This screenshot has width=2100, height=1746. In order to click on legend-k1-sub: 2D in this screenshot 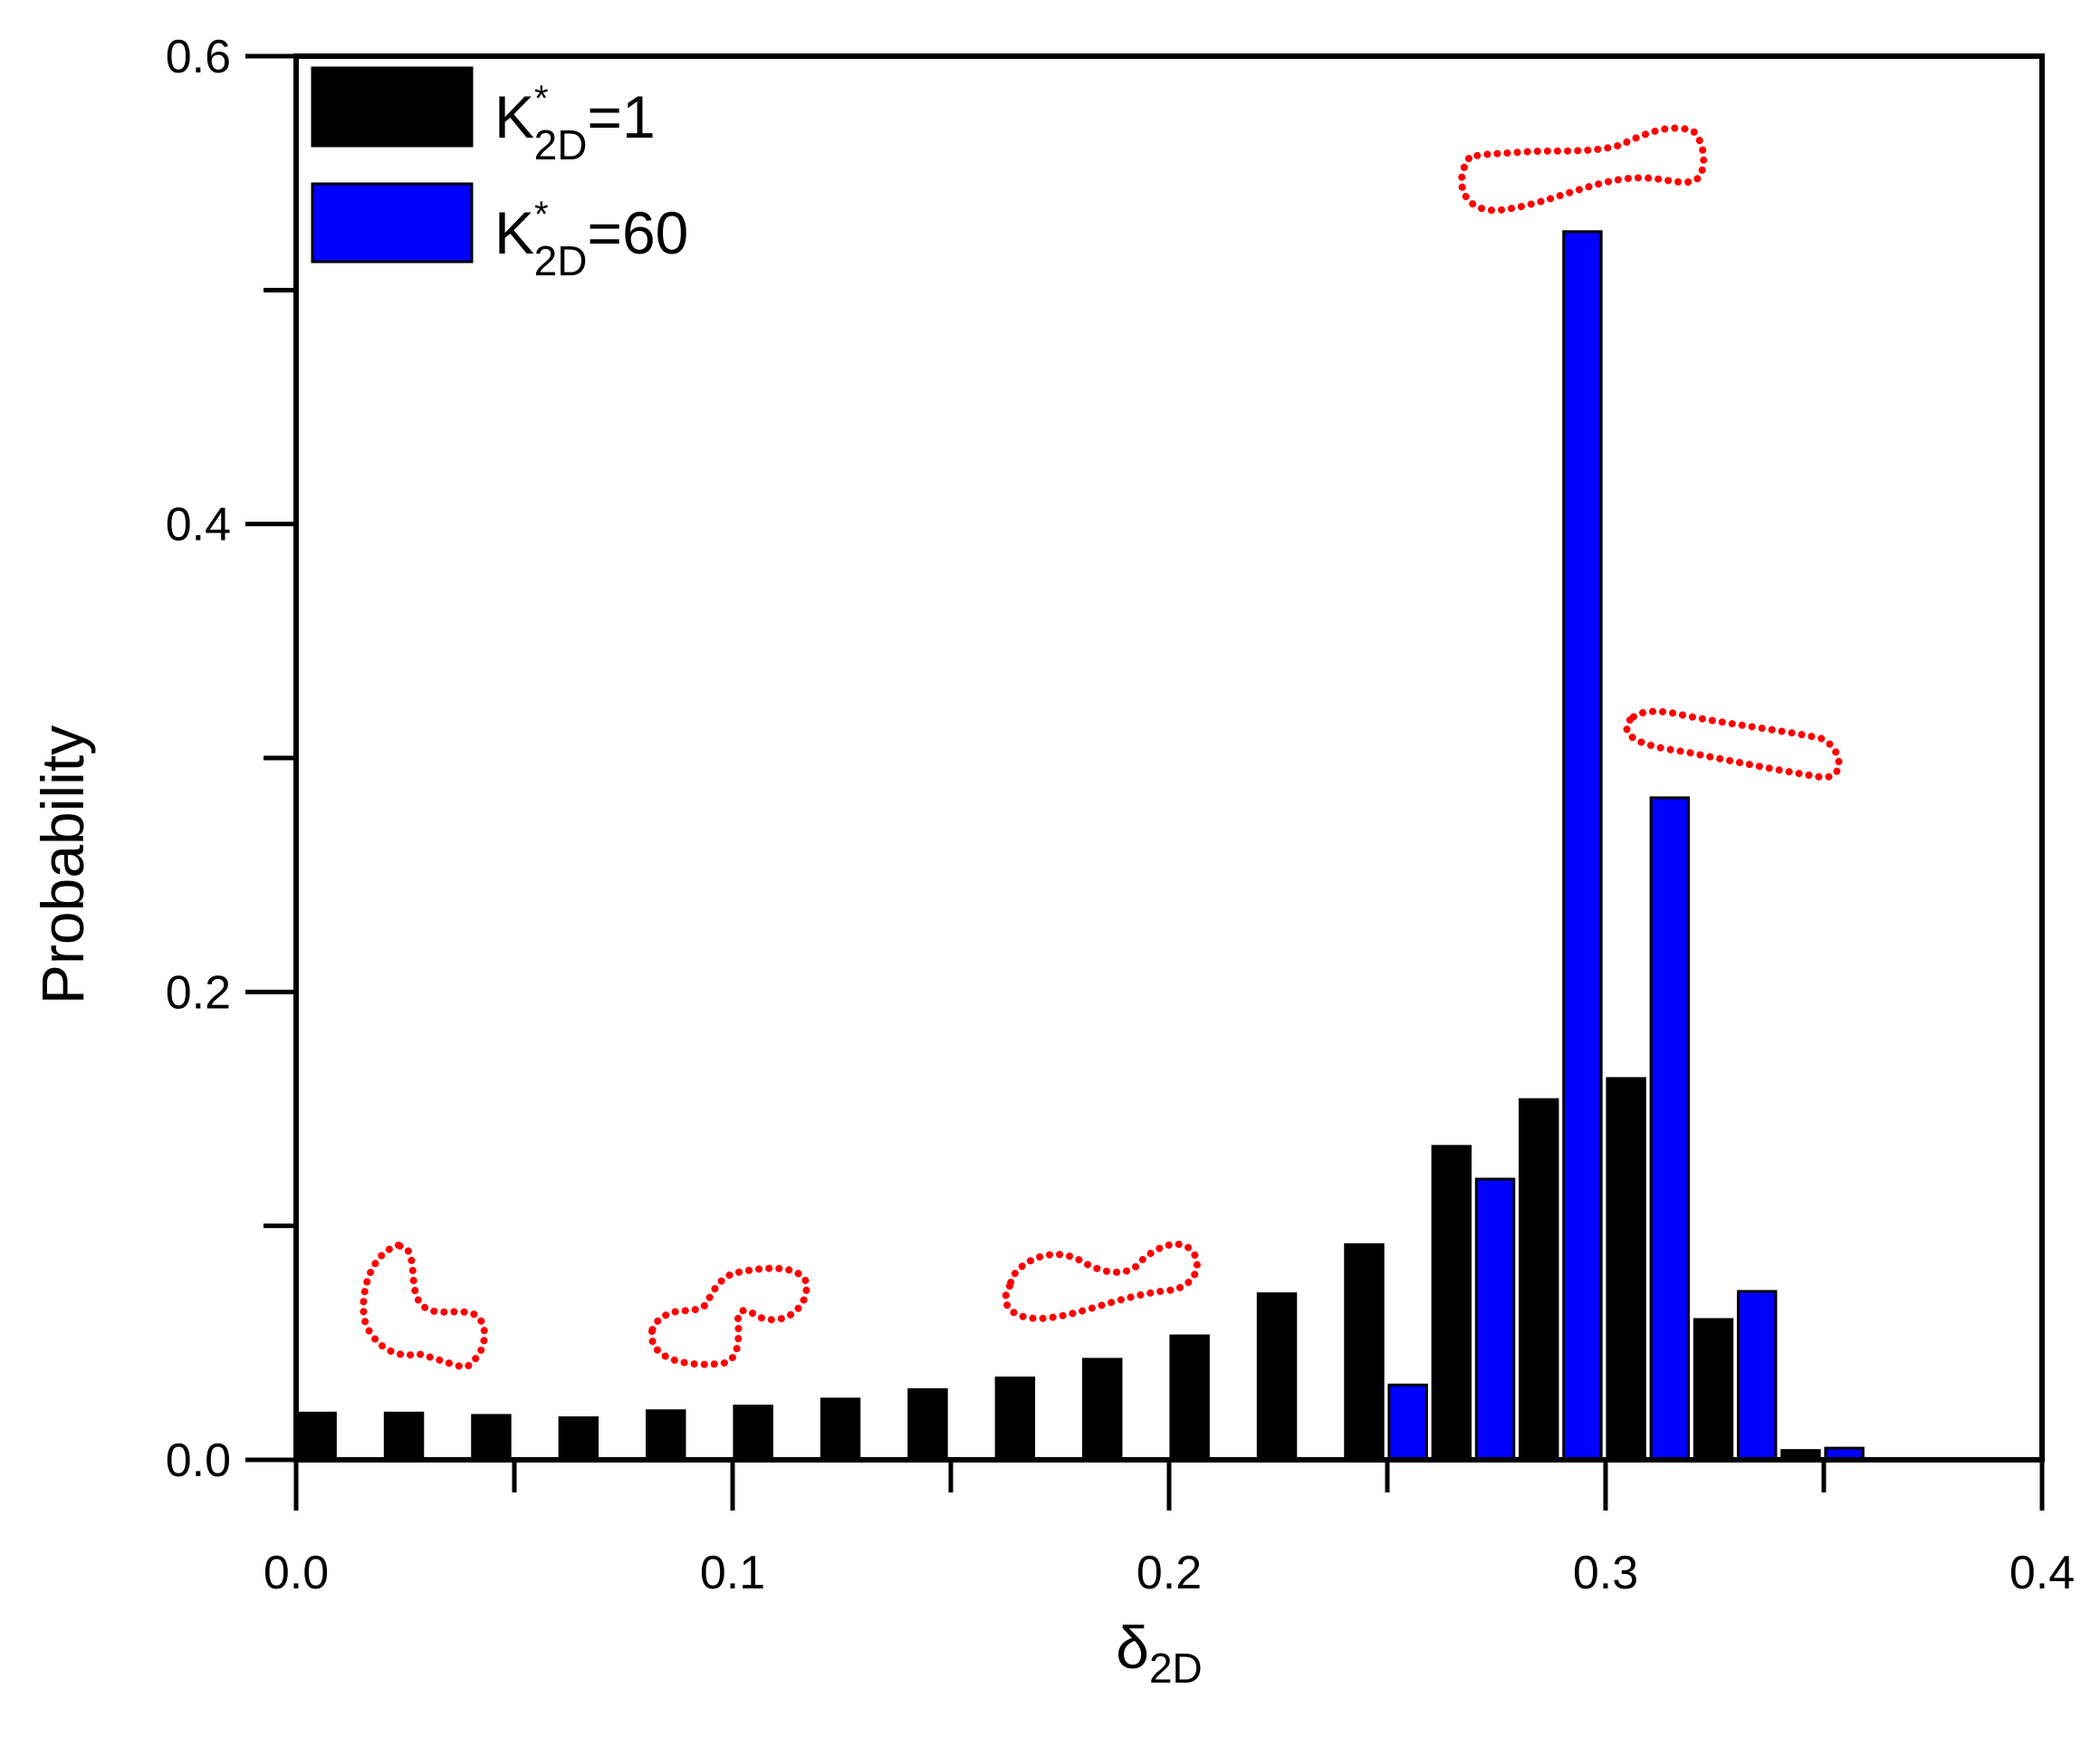, I will do `click(561, 144)`.